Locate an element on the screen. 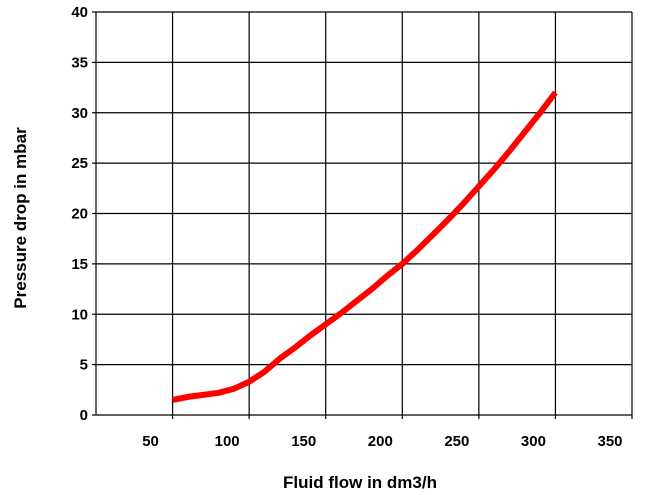 The height and width of the screenshot is (495, 660). y-tick-label-15: 15 is located at coordinates (79, 264).